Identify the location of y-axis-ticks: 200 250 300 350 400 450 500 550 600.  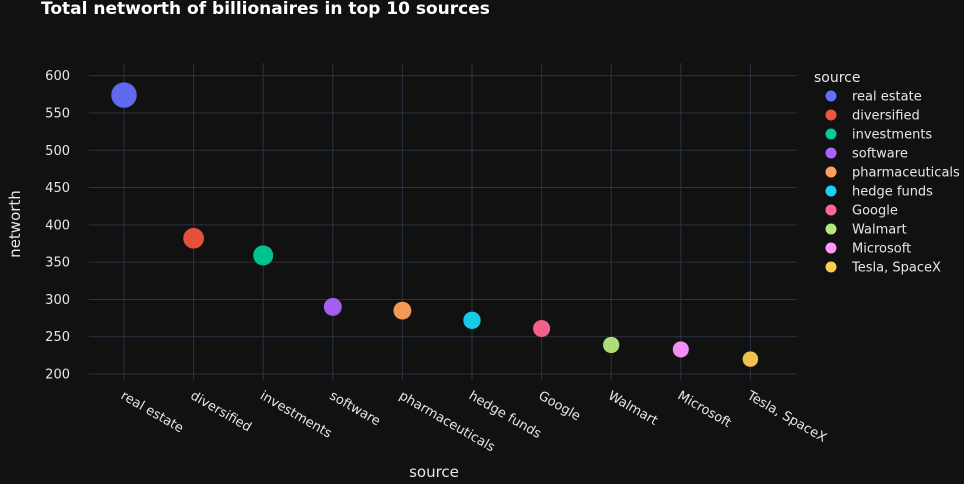
(57, 225).